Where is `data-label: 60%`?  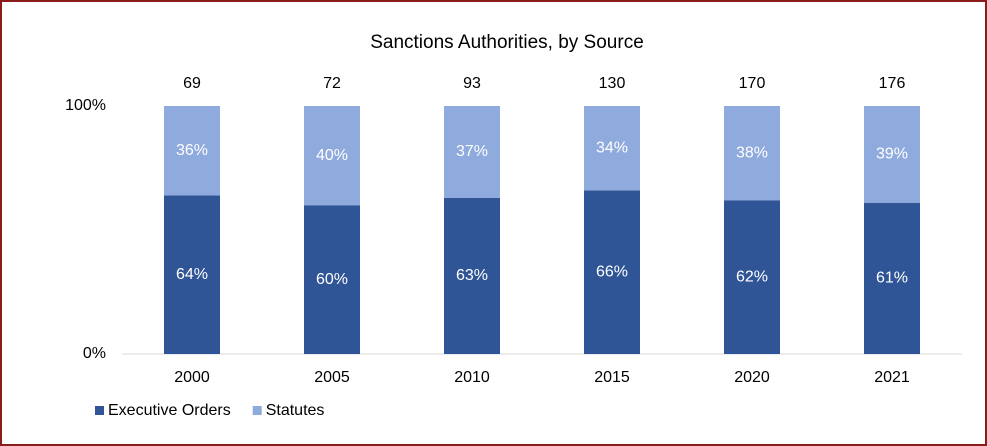
data-label: 60% is located at coordinates (332, 279).